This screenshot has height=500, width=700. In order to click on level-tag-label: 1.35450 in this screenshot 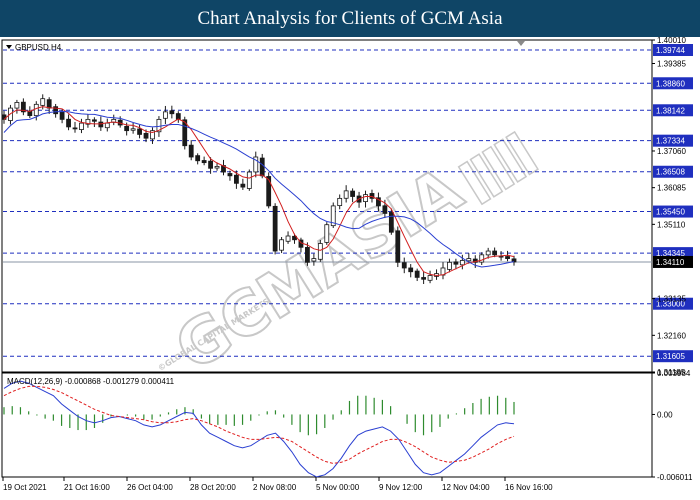, I will do `click(670, 212)`.